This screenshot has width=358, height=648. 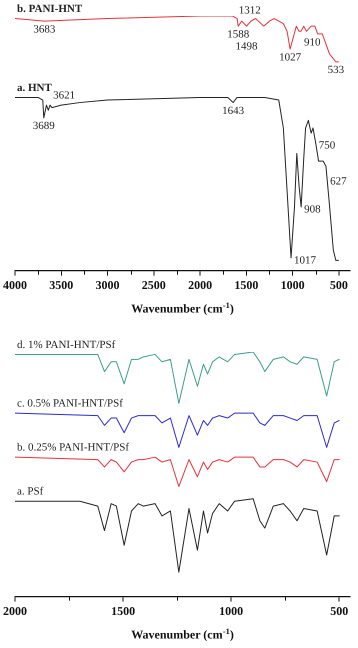 I want to click on series-label: b. PANI-HNT, so click(x=50, y=8).